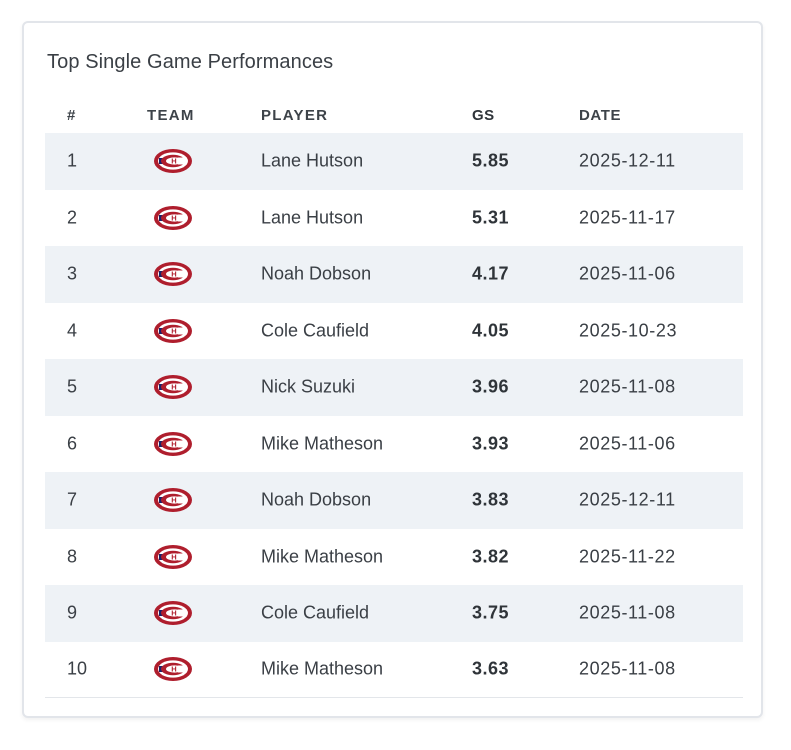 This screenshot has height=750, width=791. What do you see at coordinates (394, 613) in the screenshot?
I see `table-row: 9 H Cole Caufield 3.75 2025-11-08` at bounding box center [394, 613].